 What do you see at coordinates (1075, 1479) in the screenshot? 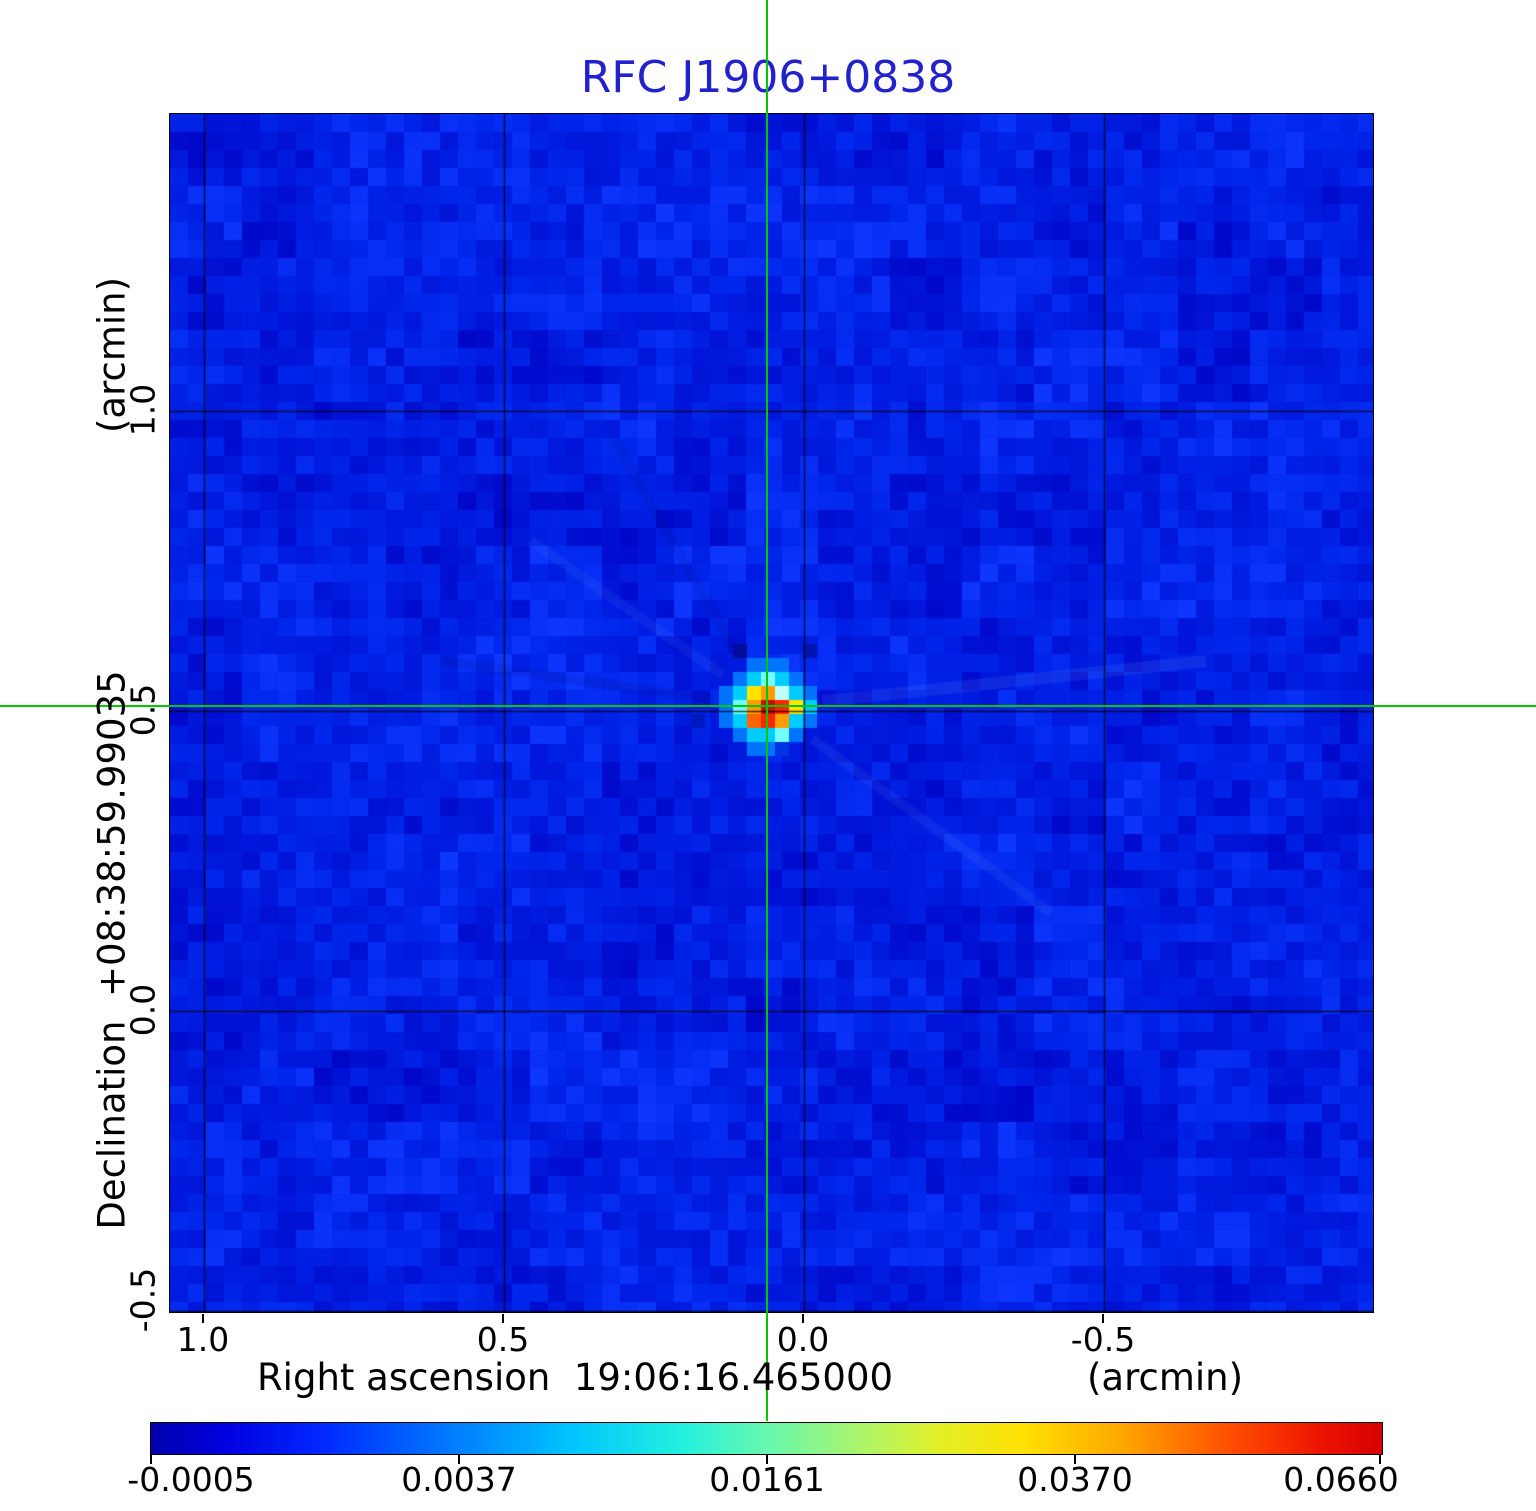
I see `colorbar-tick-label: 0.0370` at bounding box center [1075, 1479].